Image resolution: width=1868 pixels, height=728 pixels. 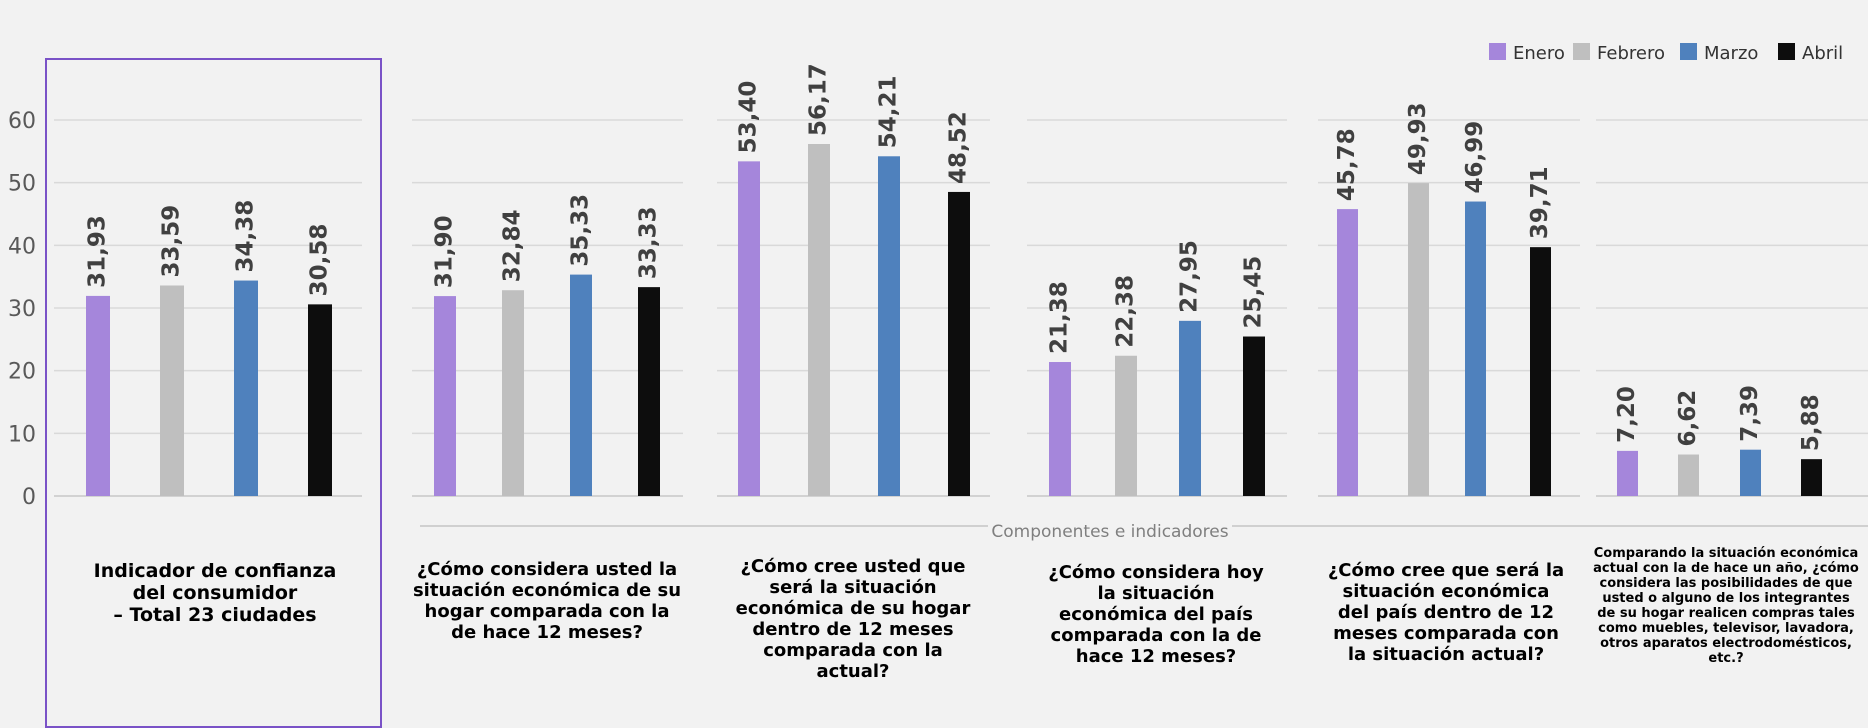 I want to click on data-label-panel-2-abril: 33,33, so click(x=649, y=242).